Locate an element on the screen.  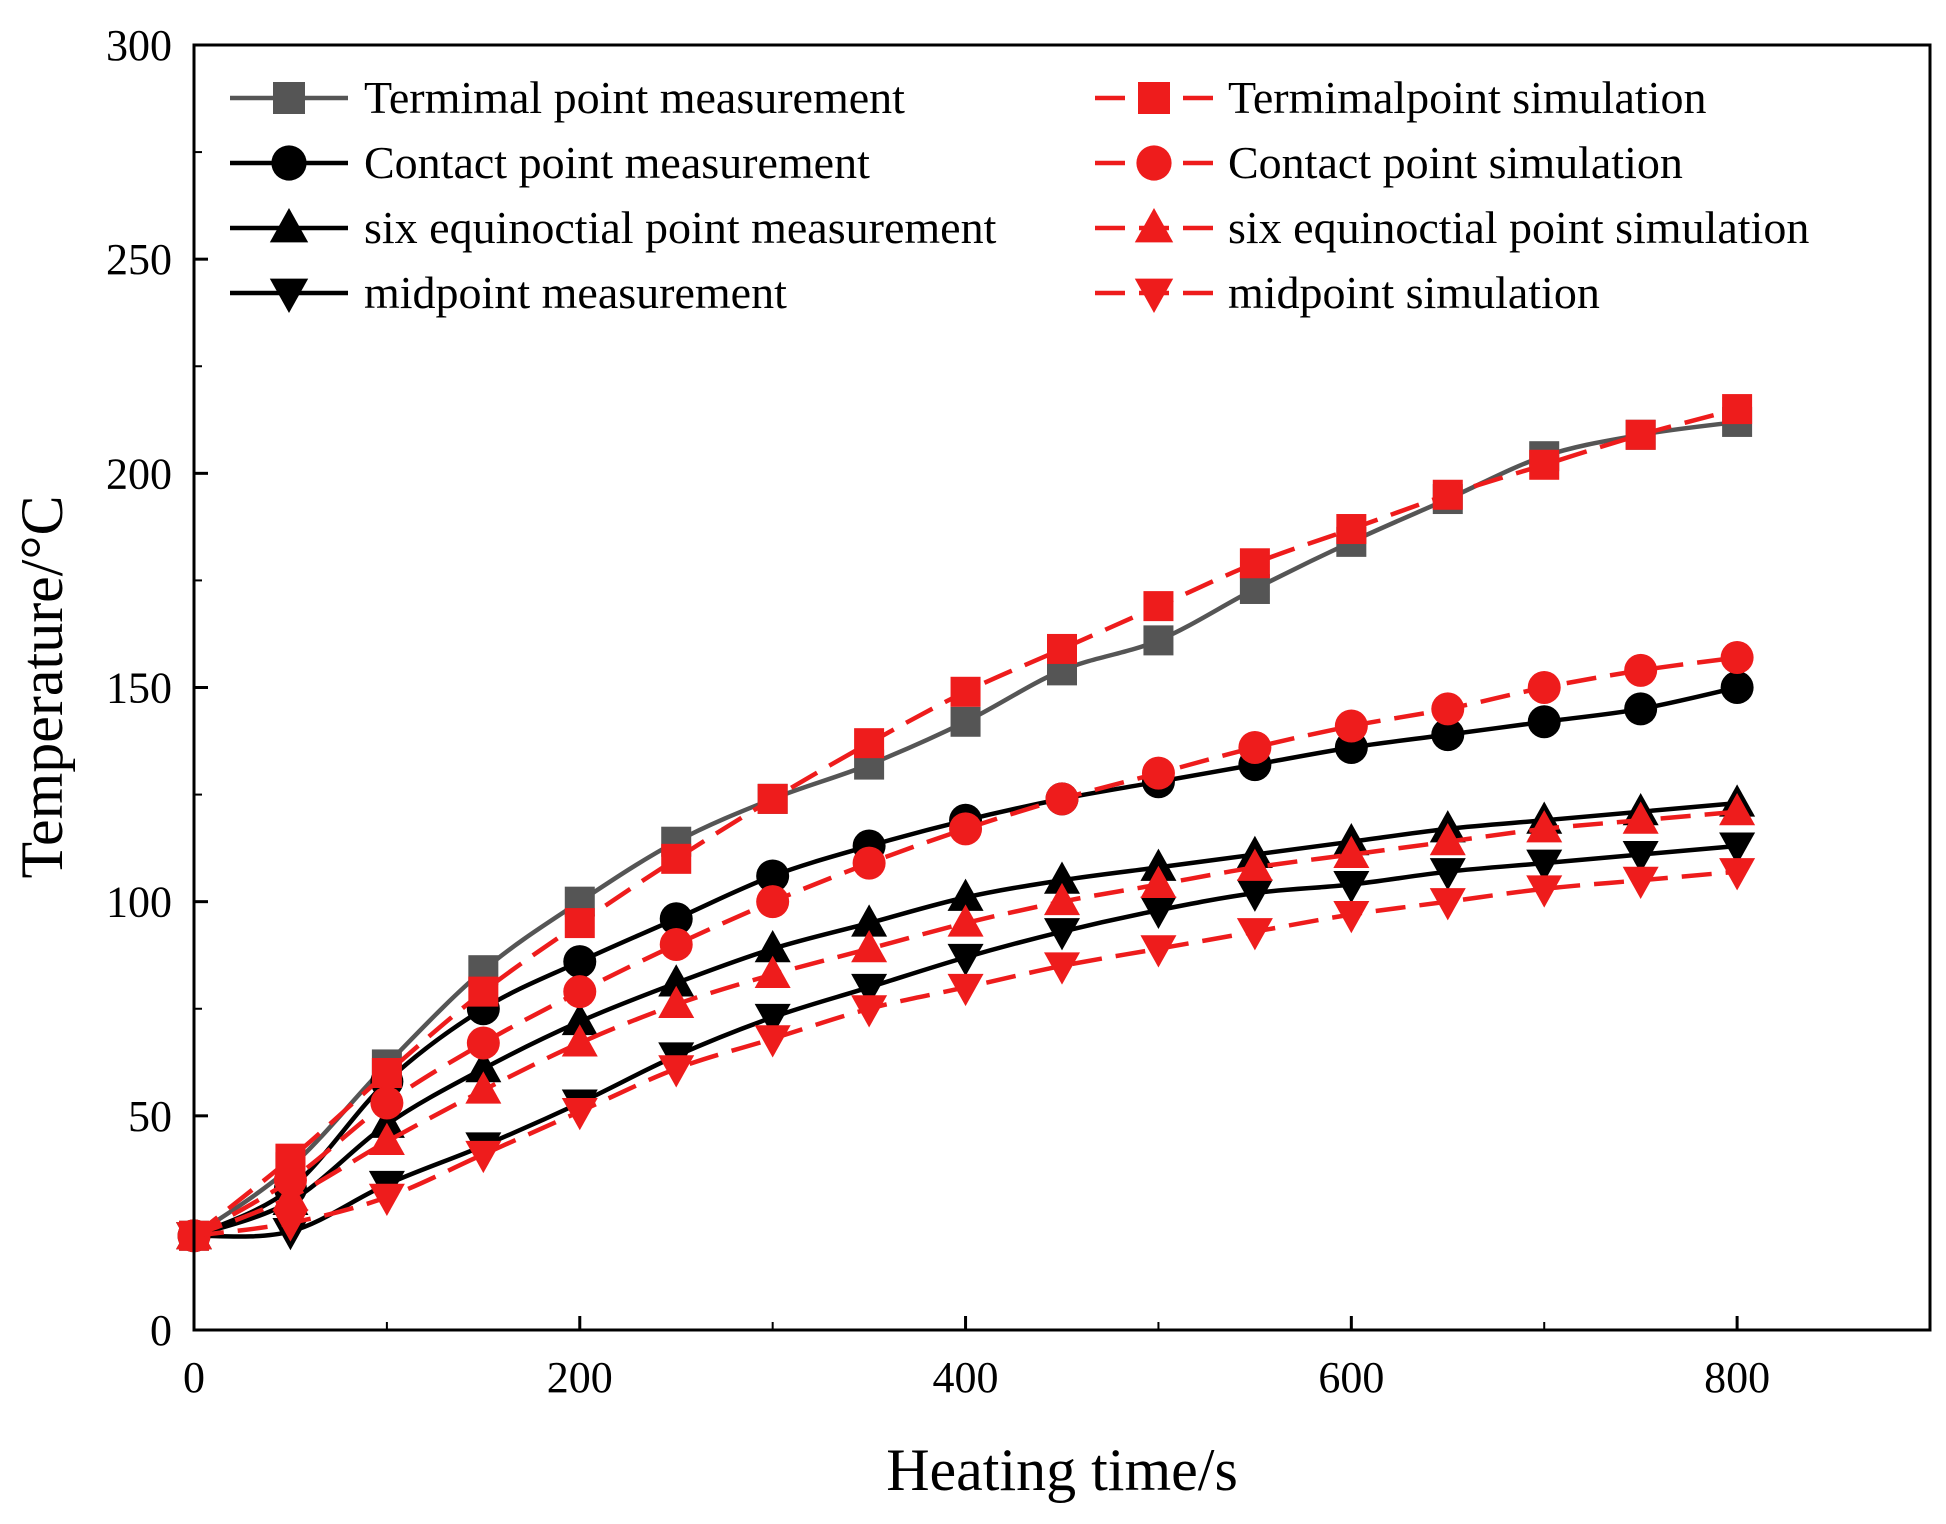
legend-item: midpoint simulation is located at coordinates (1347, 292).